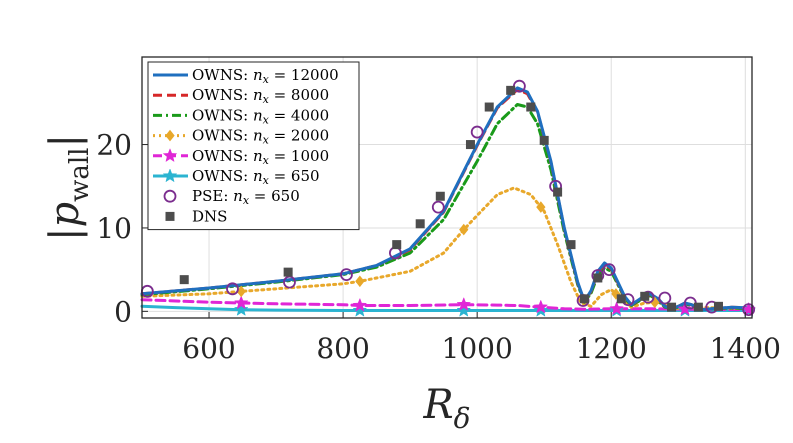 Image resolution: width=793 pixels, height=443 pixels. What do you see at coordinates (260, 116) in the screenshot?
I see `legend-label-owns-n-x-4000: OWNS: nx = 4000` at bounding box center [260, 116].